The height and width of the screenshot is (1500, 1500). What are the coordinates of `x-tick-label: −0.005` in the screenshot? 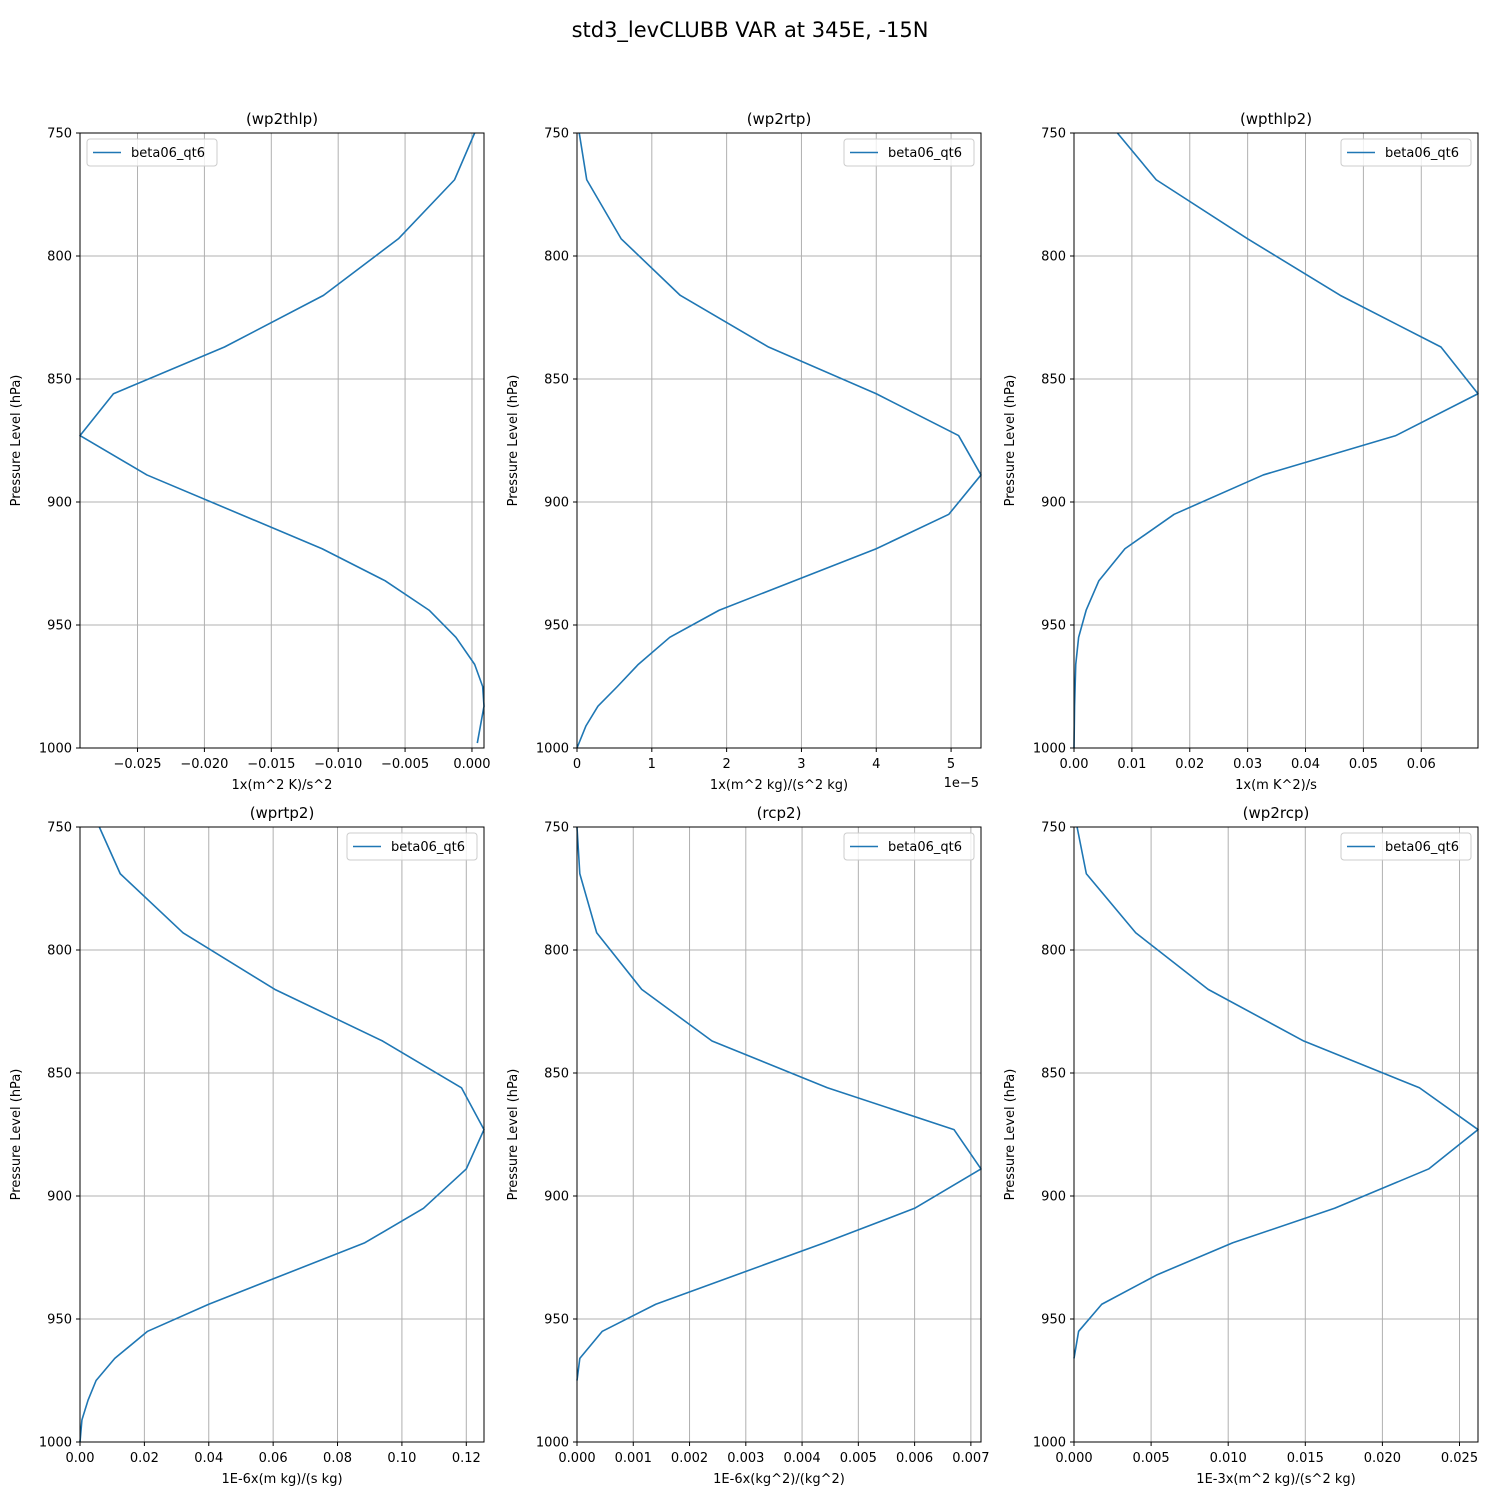 It's located at (405, 764).